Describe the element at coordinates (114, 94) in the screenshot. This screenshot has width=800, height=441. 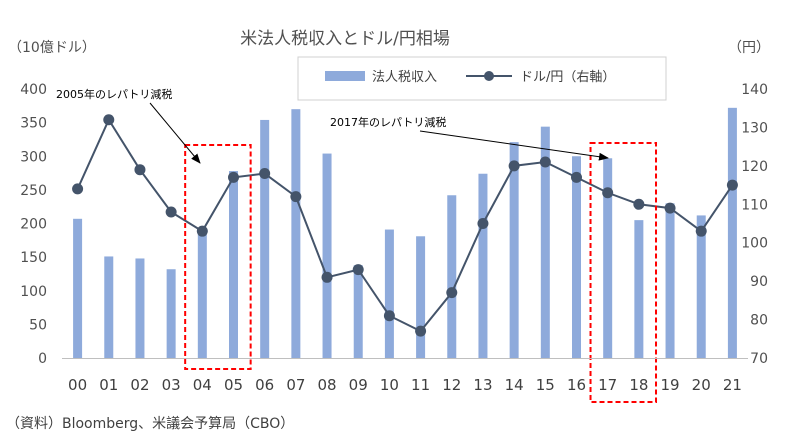
I see `annotation-2005: 2005年のレパトリ減税` at that location.